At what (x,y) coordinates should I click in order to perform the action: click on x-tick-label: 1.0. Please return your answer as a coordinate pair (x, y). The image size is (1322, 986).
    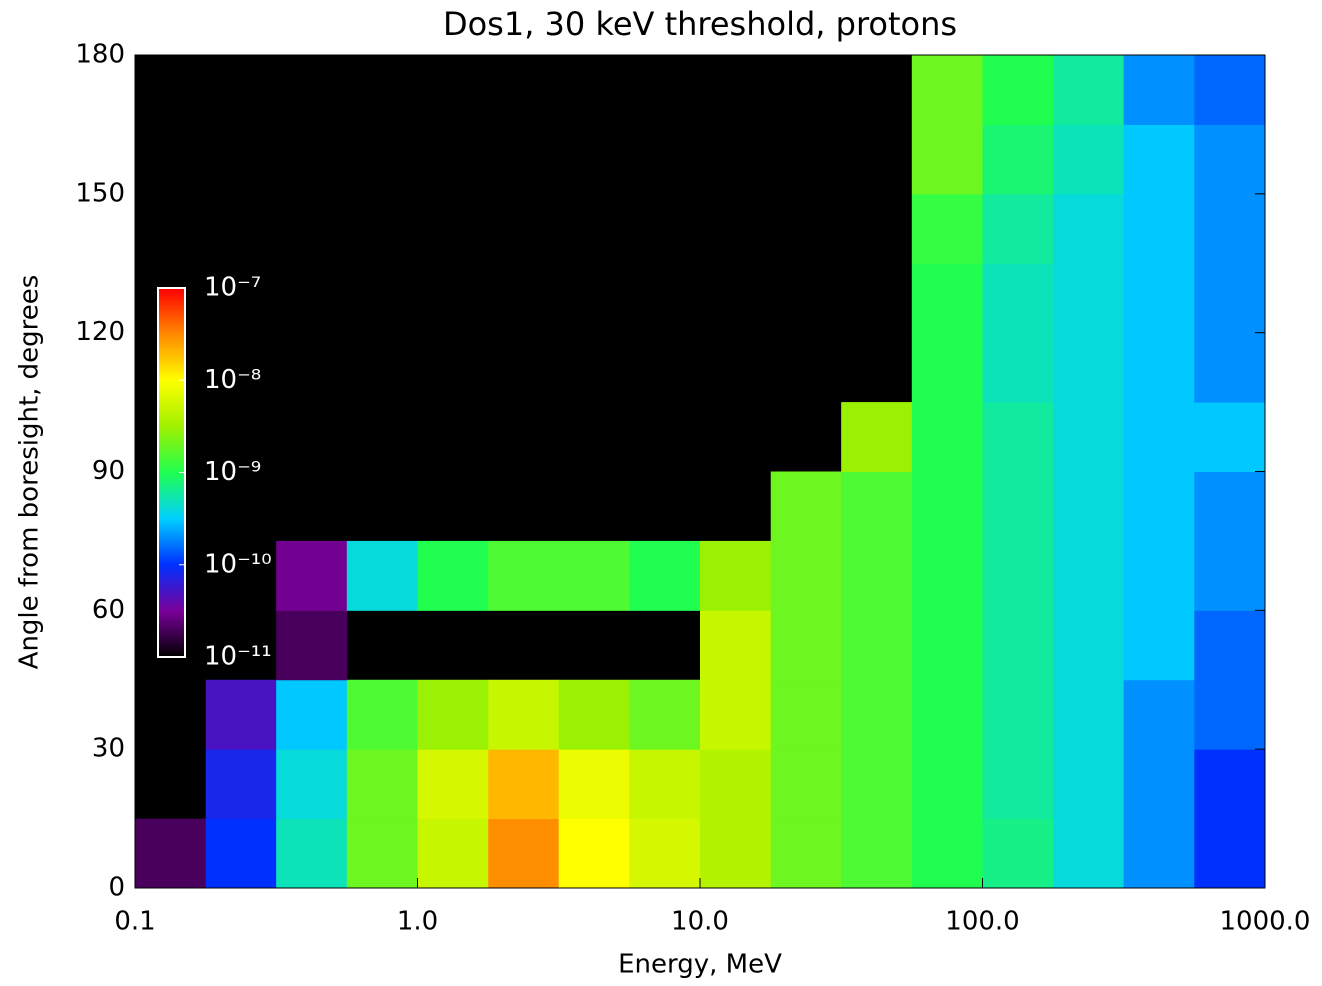
    Looking at the image, I should click on (417, 922).